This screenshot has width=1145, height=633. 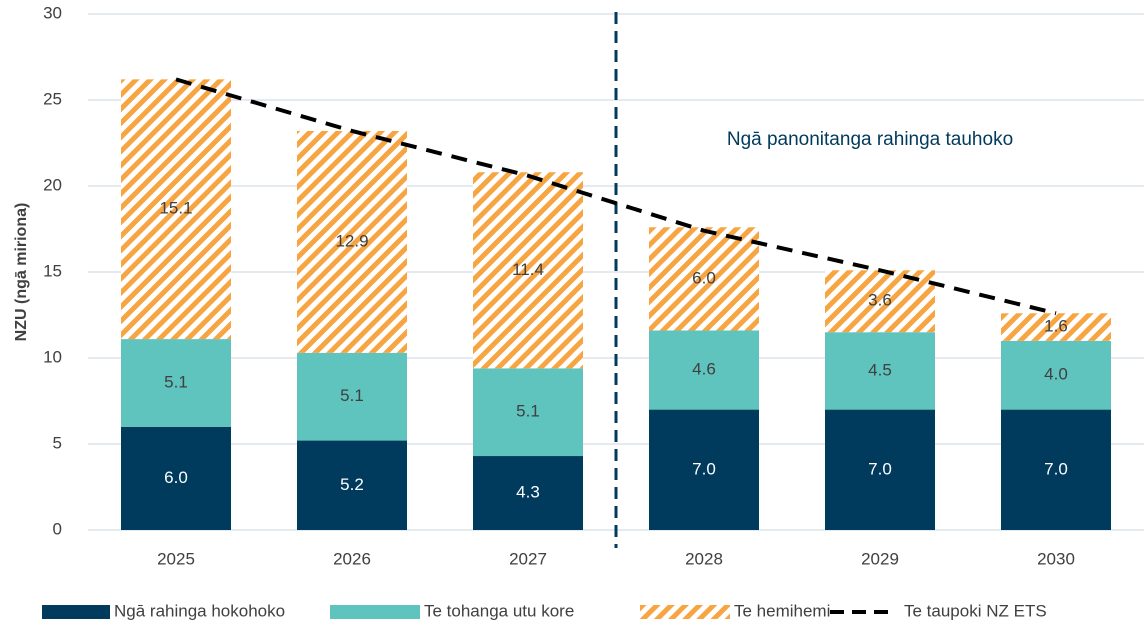 What do you see at coordinates (199, 610) in the screenshot?
I see `legend-label: Ngā rahinga hokohoko` at bounding box center [199, 610].